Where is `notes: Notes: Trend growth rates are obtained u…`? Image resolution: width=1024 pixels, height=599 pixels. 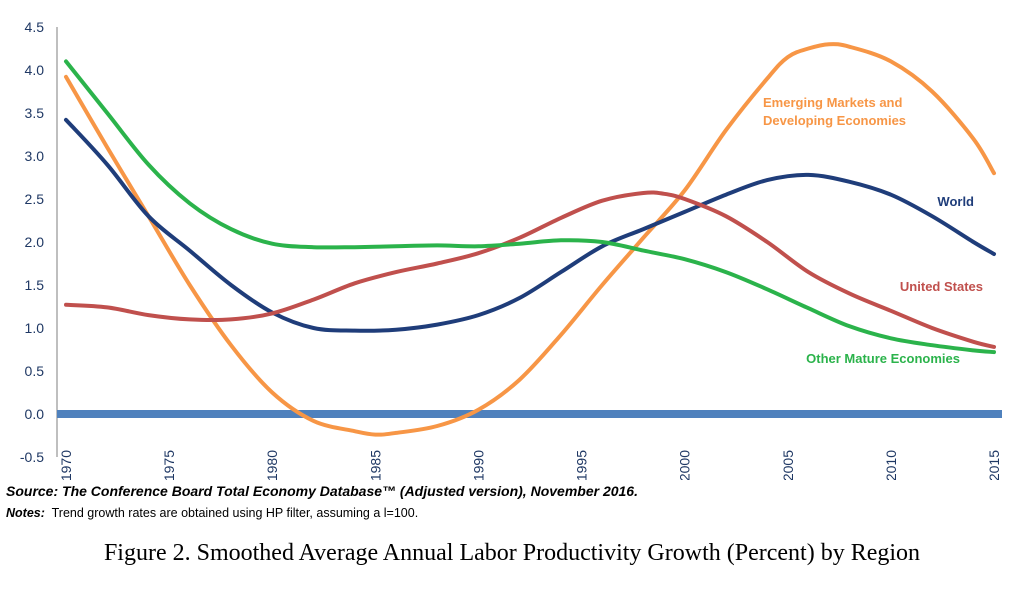 notes: Notes: Trend growth rates are obtained u… is located at coordinates (212, 513).